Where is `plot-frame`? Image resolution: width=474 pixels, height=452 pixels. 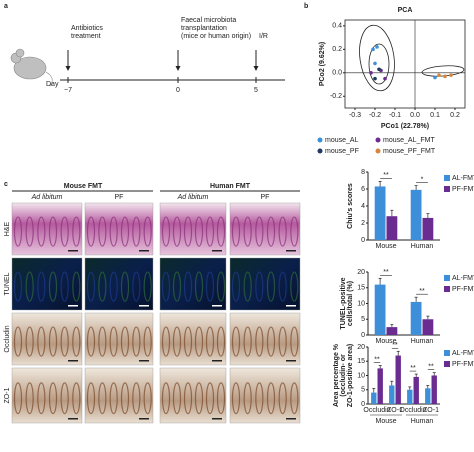 plot-frame is located at coordinates (405, 64).